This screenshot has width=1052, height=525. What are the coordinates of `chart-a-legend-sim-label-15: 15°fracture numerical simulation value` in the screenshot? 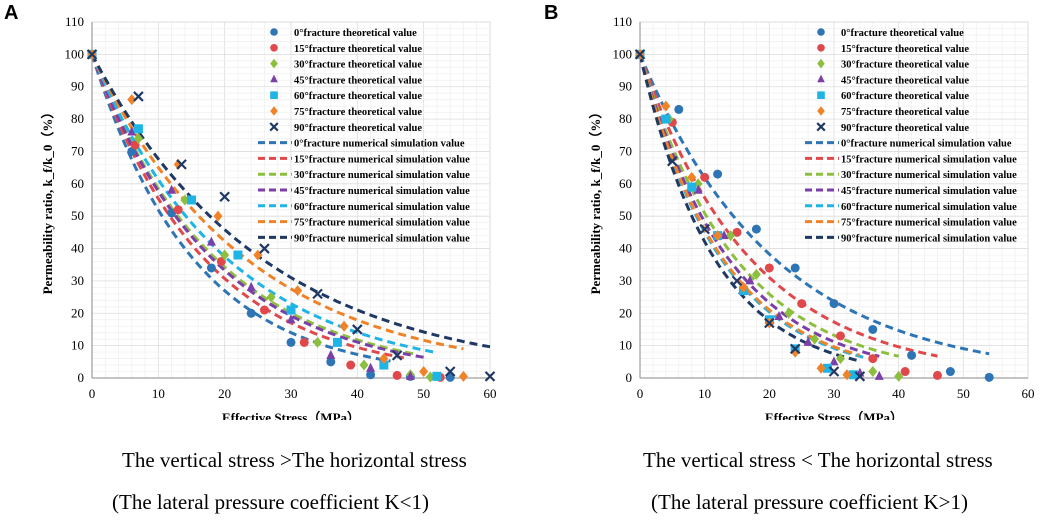 It's located at (382, 159).